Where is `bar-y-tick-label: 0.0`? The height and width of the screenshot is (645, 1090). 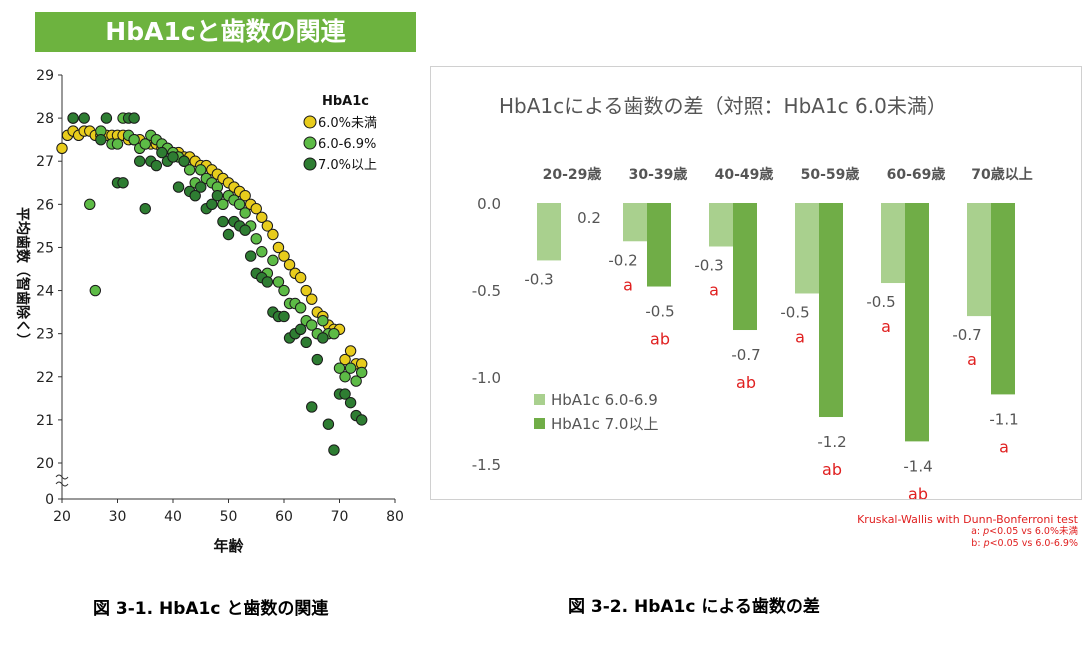 bar-y-tick-label: 0.0 is located at coordinates (489, 204).